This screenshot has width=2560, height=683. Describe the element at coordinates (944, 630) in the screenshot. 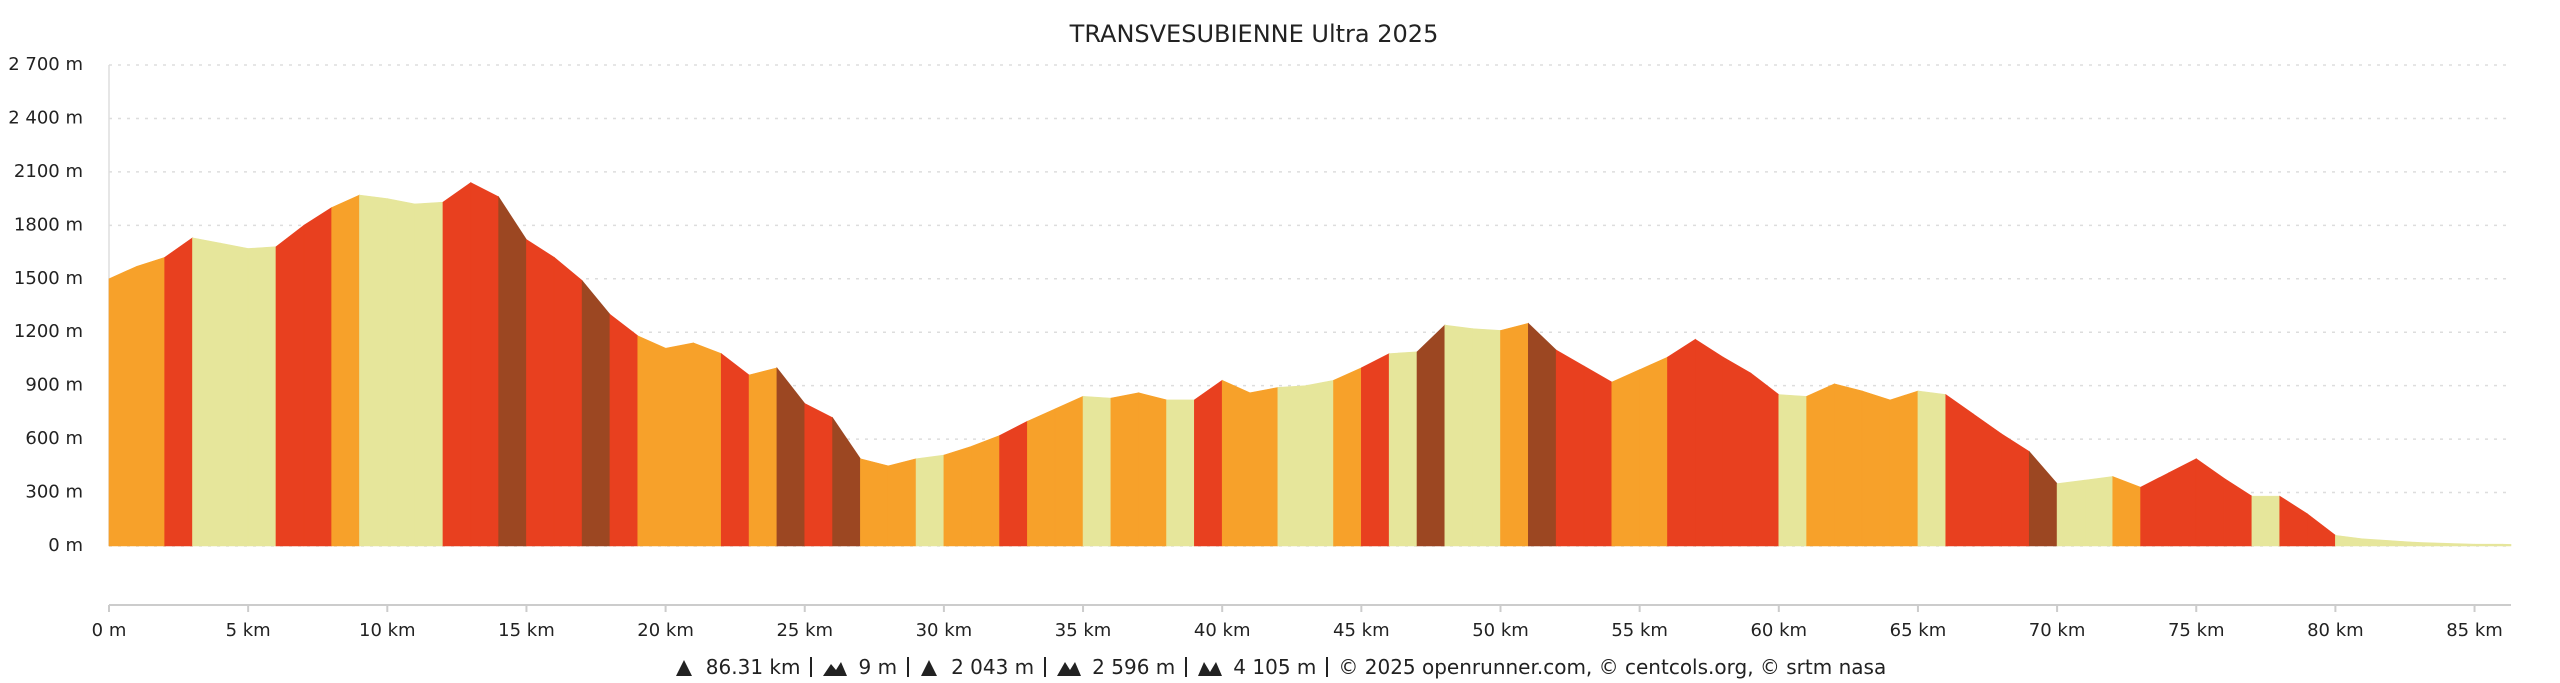

I see `x-tick-label: 30 km` at that location.